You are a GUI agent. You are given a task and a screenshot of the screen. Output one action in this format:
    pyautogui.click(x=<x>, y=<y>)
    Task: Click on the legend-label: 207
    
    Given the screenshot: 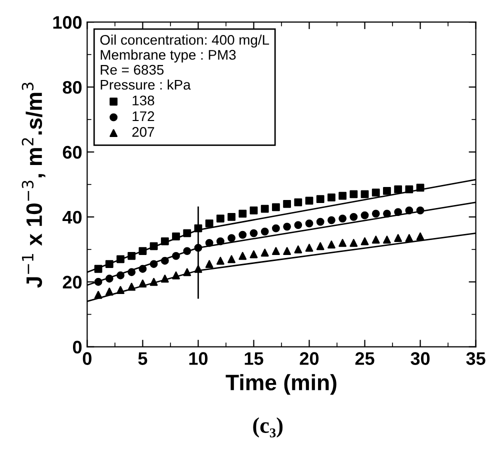 What is the action you would take?
    pyautogui.click(x=143, y=132)
    